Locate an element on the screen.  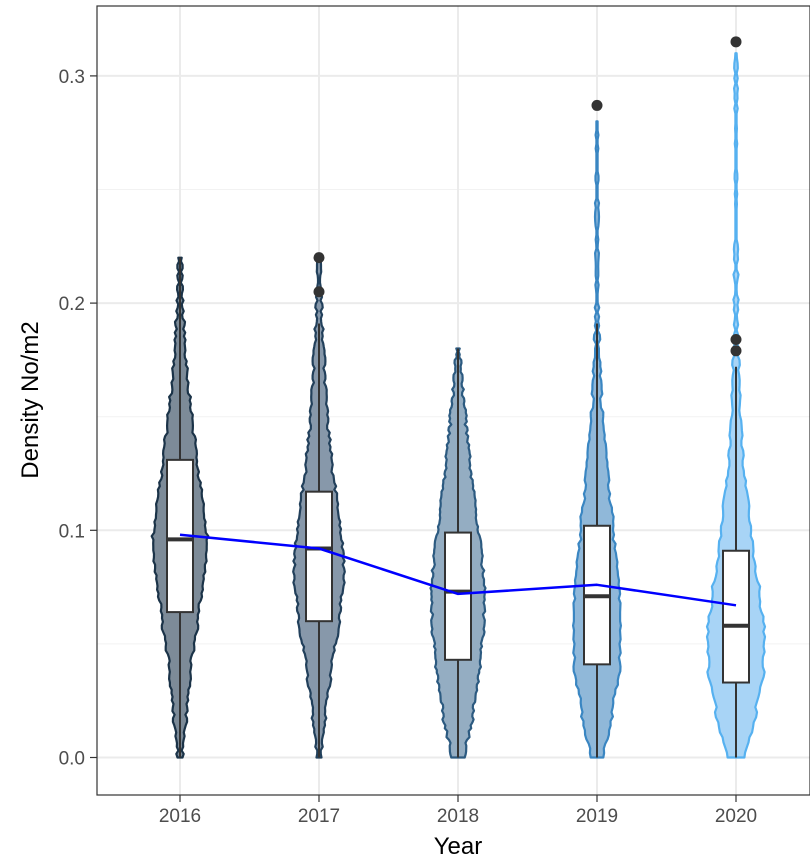
x-tick-label: 2016 is located at coordinates (180, 816).